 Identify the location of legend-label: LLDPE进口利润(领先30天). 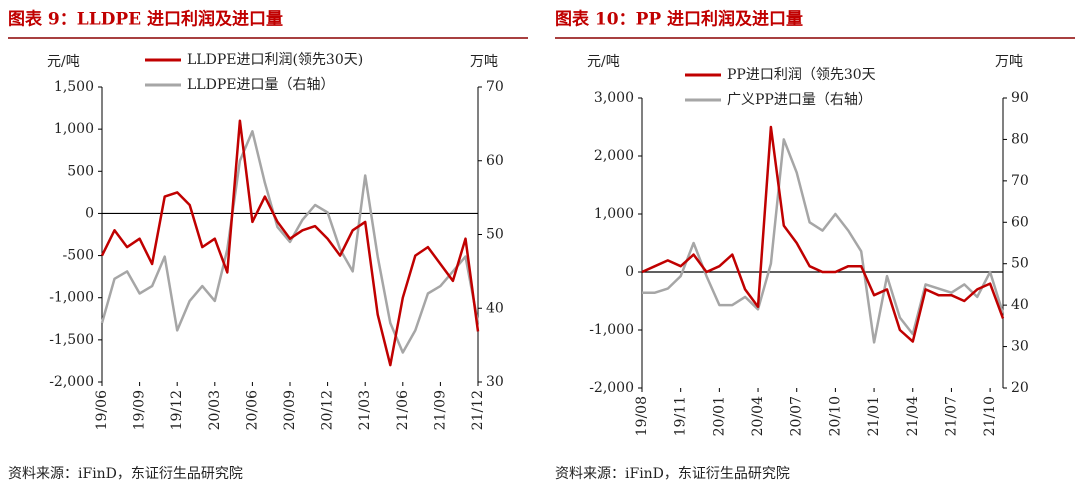
(275, 60).